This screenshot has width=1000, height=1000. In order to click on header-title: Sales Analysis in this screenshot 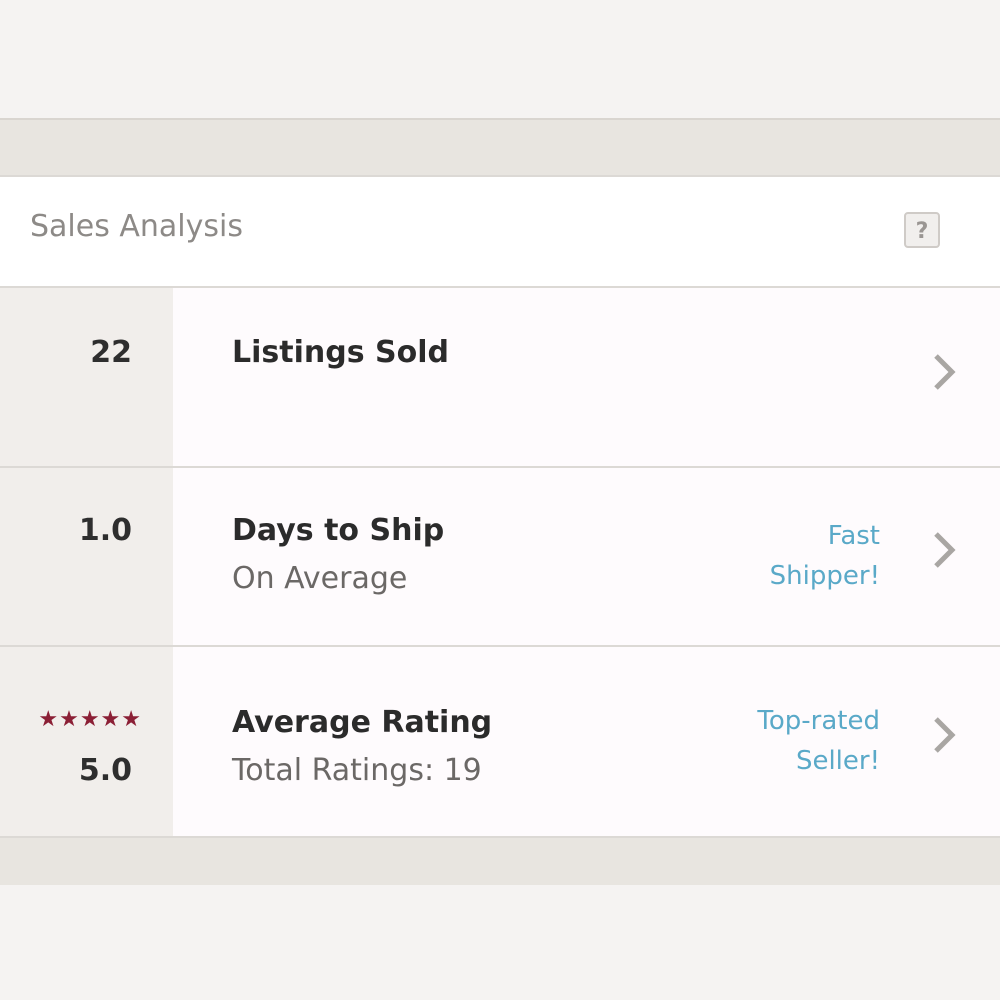, I will do `click(136, 226)`.